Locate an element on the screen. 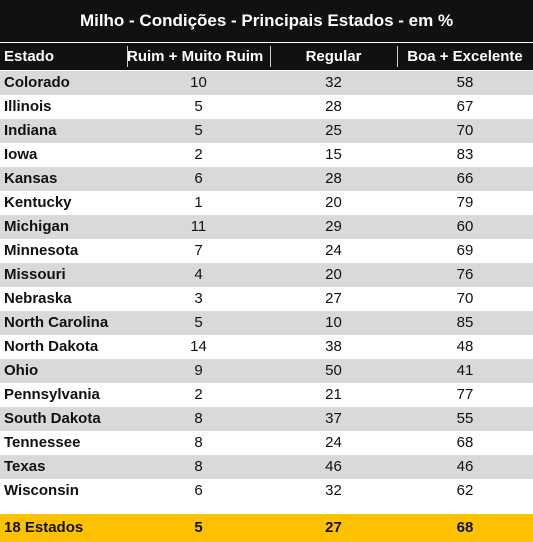 The image size is (533, 542). poor-value: 1 is located at coordinates (198, 202).